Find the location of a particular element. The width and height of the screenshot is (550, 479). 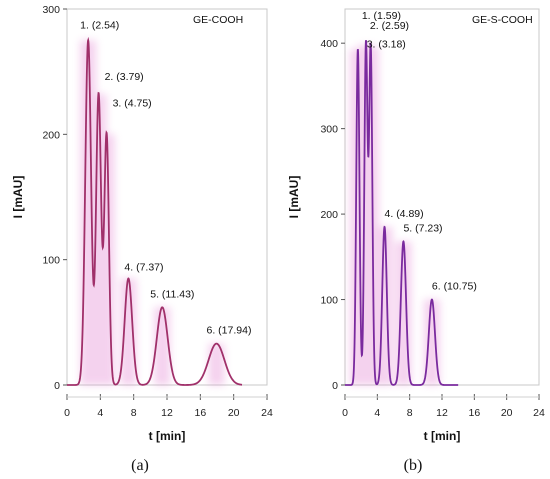

peak-label: 5. (7.23) is located at coordinates (422, 228).